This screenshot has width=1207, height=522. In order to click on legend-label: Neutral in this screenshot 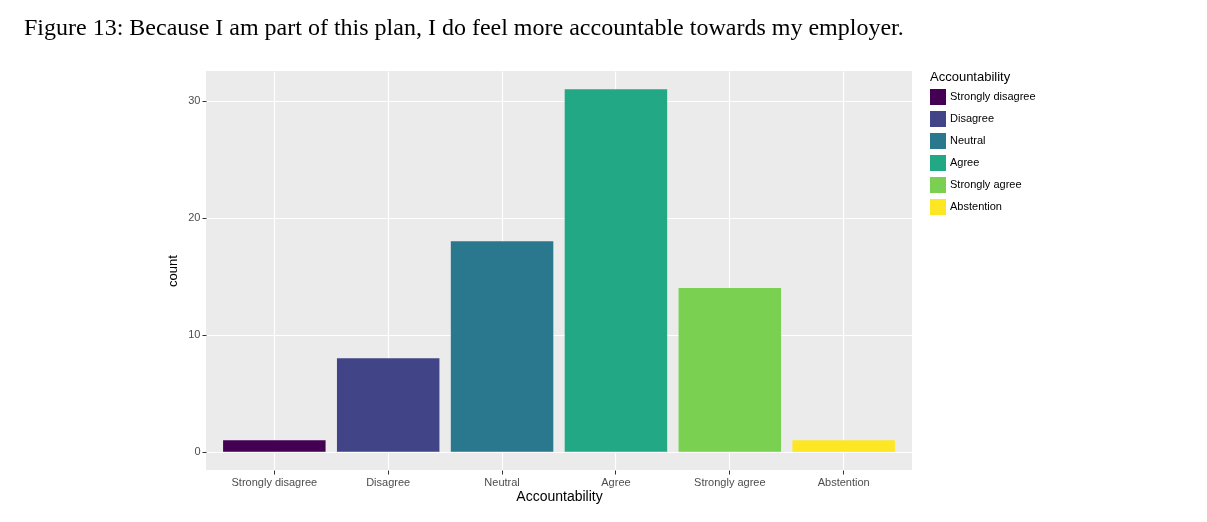, I will do `click(968, 140)`.